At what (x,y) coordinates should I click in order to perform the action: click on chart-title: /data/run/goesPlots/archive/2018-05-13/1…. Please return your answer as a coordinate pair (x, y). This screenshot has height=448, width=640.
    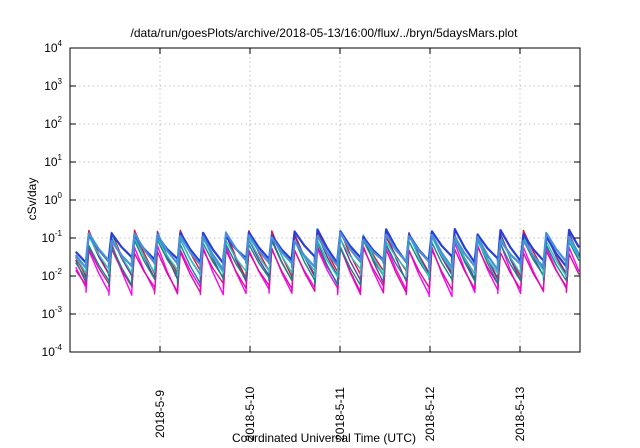
    Looking at the image, I should click on (325, 33).